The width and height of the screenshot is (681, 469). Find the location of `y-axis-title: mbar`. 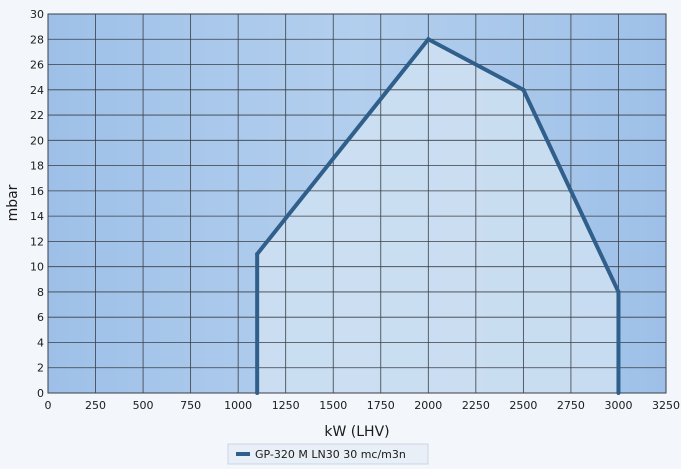

y-axis-title: mbar is located at coordinates (13, 202).